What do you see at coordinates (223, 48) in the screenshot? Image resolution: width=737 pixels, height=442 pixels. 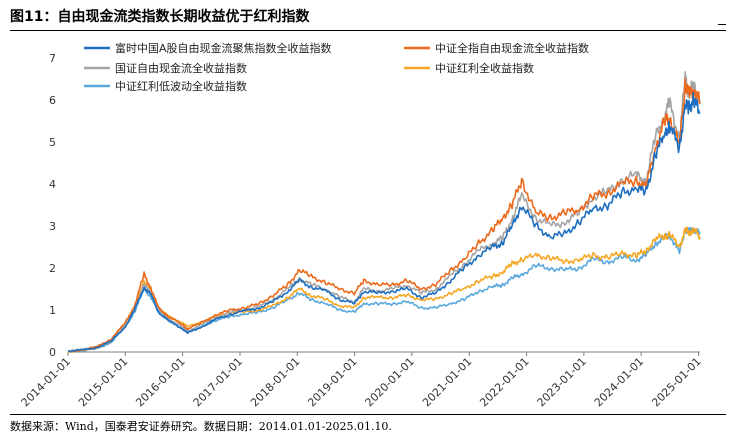 I see `legend-label-0: 富时中国A股自由现金流聚焦指数全收益指数` at bounding box center [223, 48].